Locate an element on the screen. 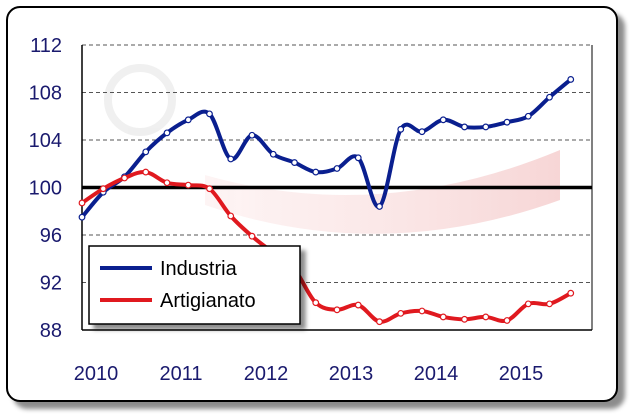  legend-box is located at coordinates (194, 285).